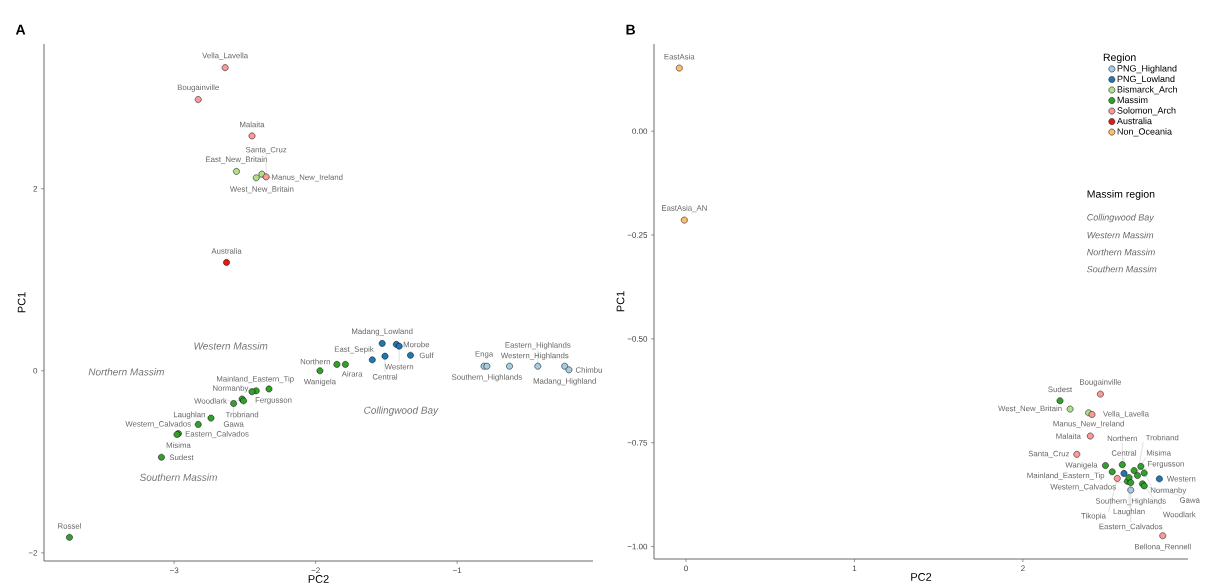 The width and height of the screenshot is (1216, 584). Describe the element at coordinates (637, 235) in the screenshot. I see `y-tick-label: −0.25` at that location.